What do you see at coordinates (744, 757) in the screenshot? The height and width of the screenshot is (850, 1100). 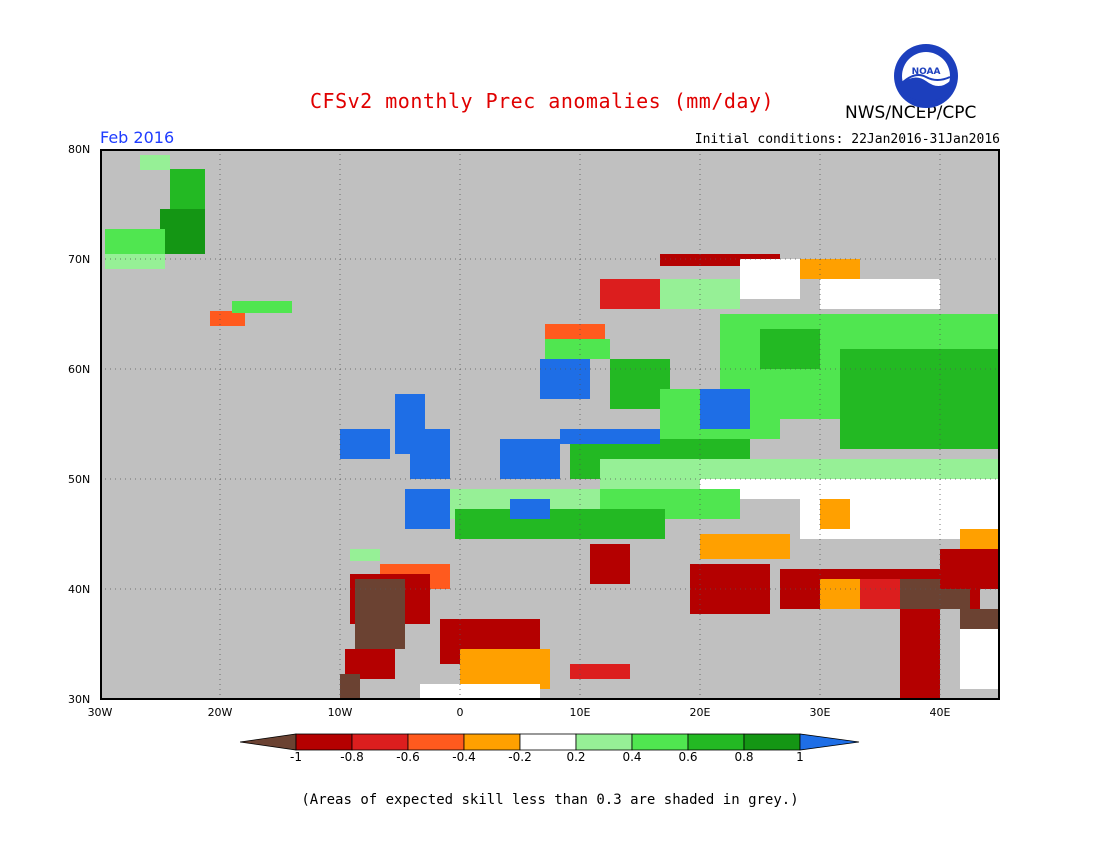 I see `colorbar-label: 0.8` at bounding box center [744, 757].